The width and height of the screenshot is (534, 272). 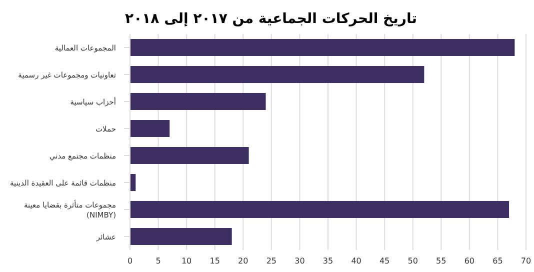 I want to click on x-tick-label: 20, so click(x=243, y=261).